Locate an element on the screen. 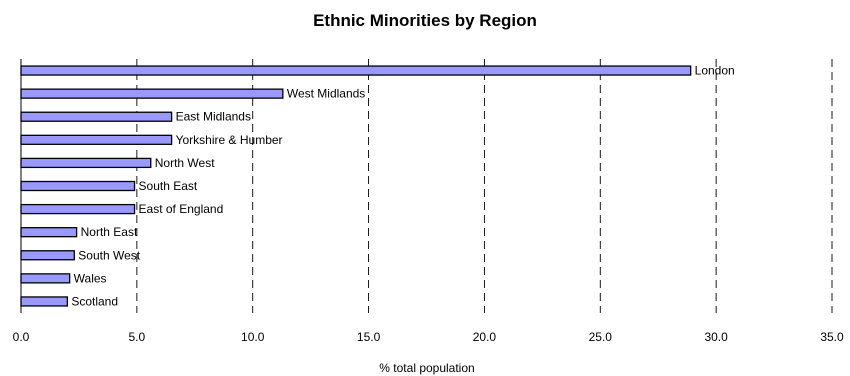 The height and width of the screenshot is (376, 850). x-tick-label: 0.0 is located at coordinates (21, 337).